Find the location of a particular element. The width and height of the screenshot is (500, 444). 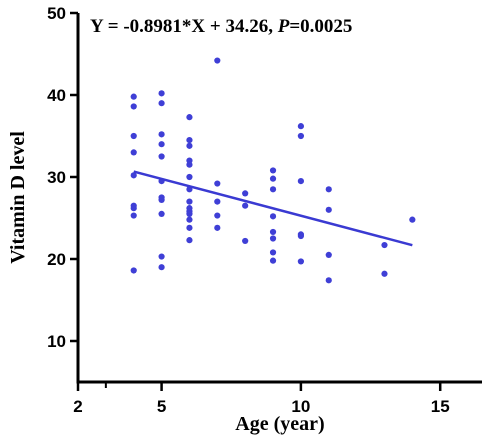

p-symbol: P is located at coordinates (283, 26).